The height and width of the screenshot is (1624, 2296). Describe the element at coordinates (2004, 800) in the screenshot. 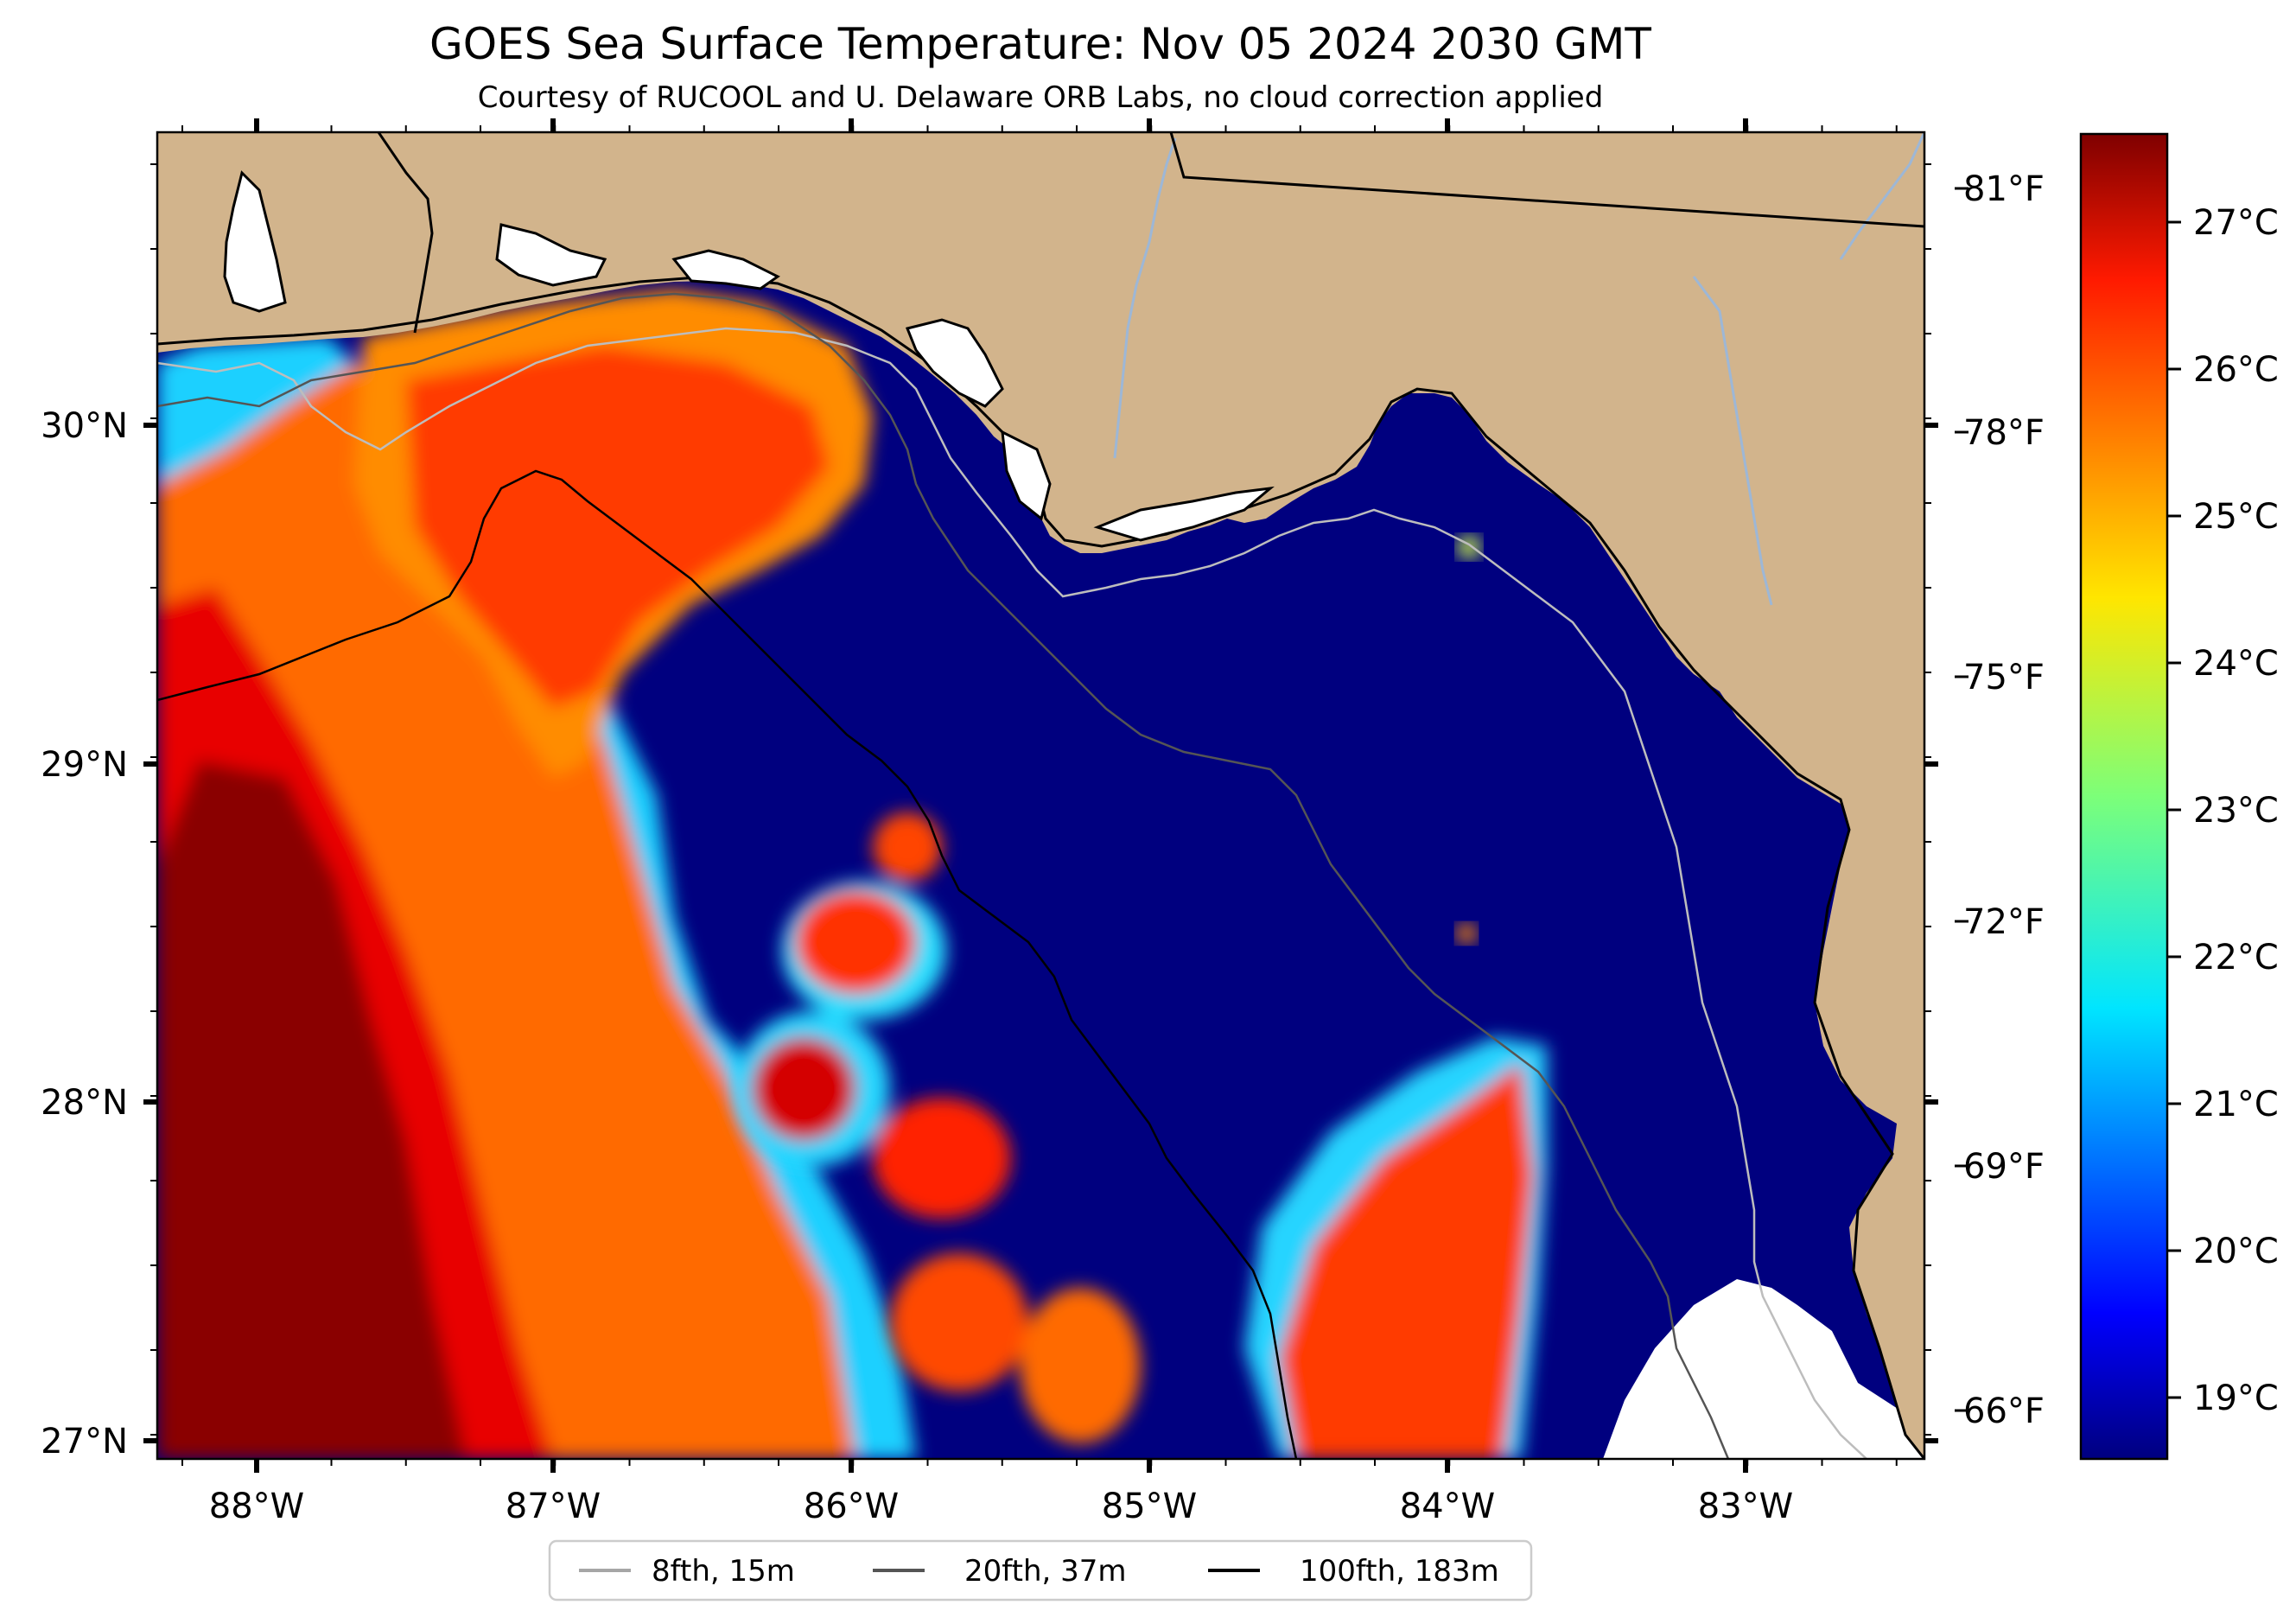

I see `fahrenheit-labels: 81°F 78°F 75°F 72°F 69°F 66°F` at that location.